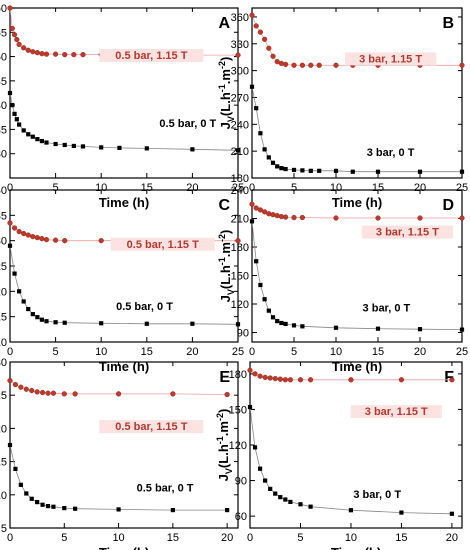  Describe the element at coordinates (420, 352) in the screenshot. I see `x-tick-label: 20` at that location.